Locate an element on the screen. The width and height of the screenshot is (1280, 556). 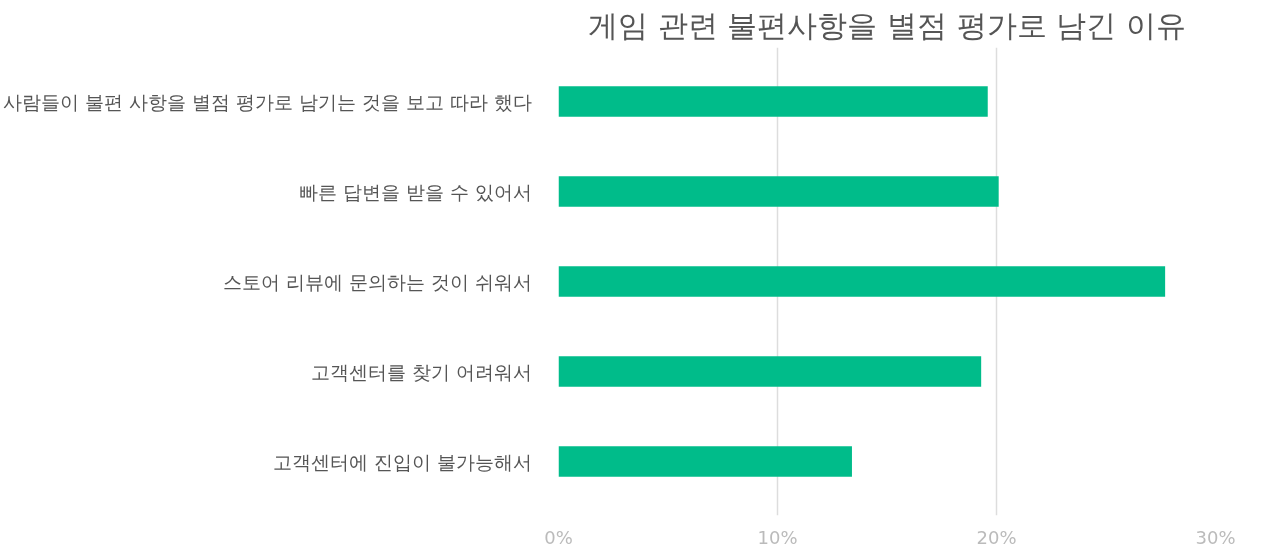
x-tick-label: 20% is located at coordinates (996, 537).